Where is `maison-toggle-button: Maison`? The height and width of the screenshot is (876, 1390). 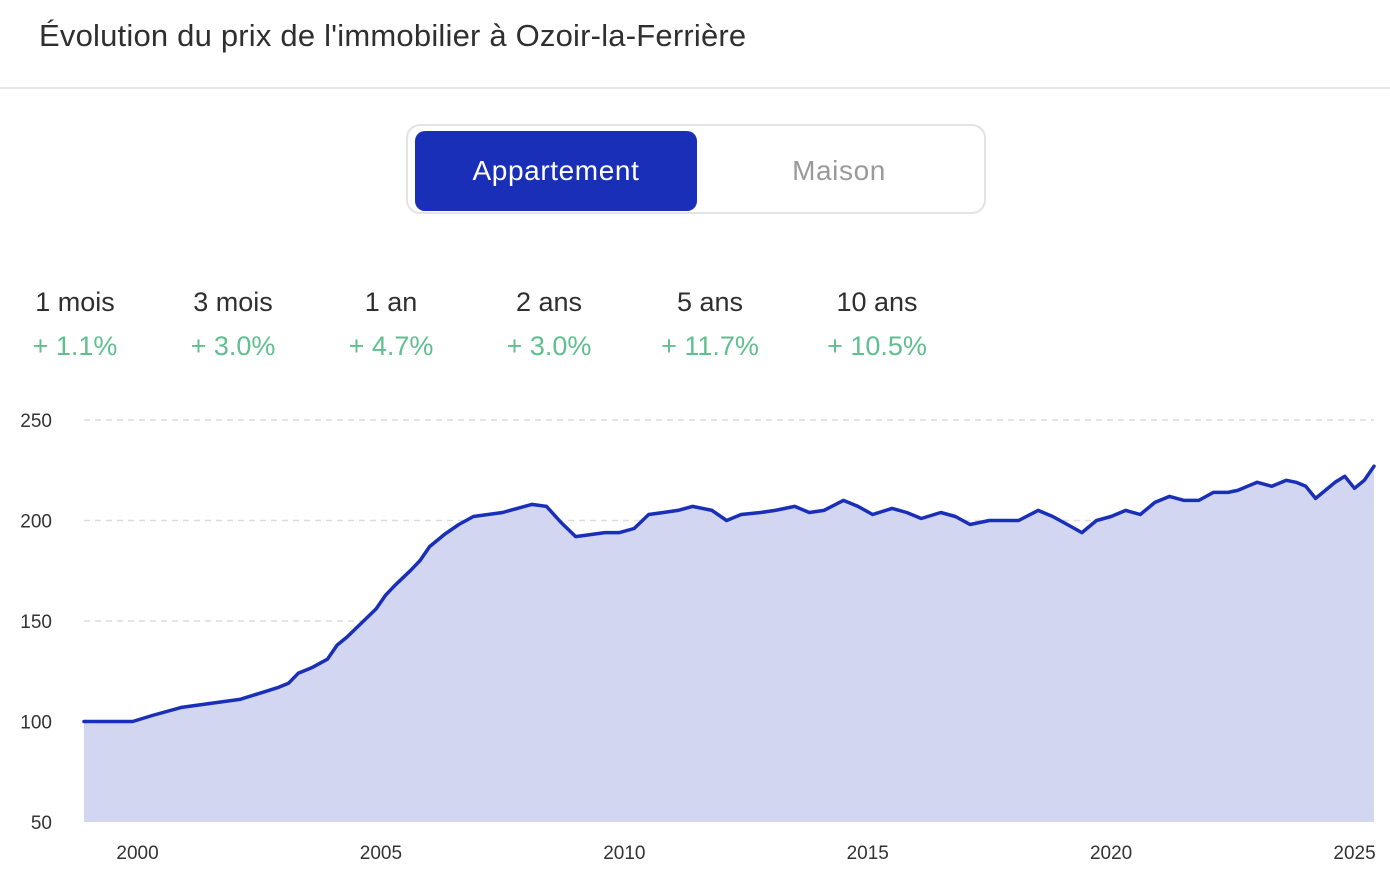 maison-toggle-button: Maison is located at coordinates (839, 170).